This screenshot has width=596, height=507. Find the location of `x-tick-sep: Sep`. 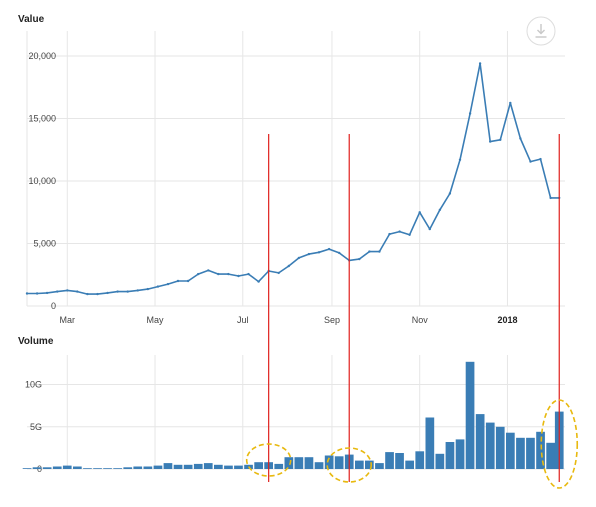

x-tick-sep: Sep is located at coordinates (332, 320).